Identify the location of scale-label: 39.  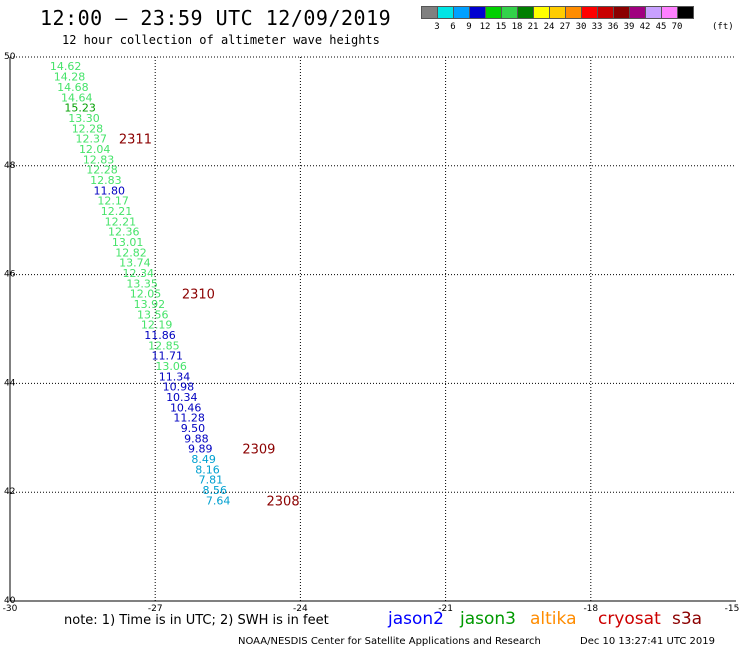
(629, 27).